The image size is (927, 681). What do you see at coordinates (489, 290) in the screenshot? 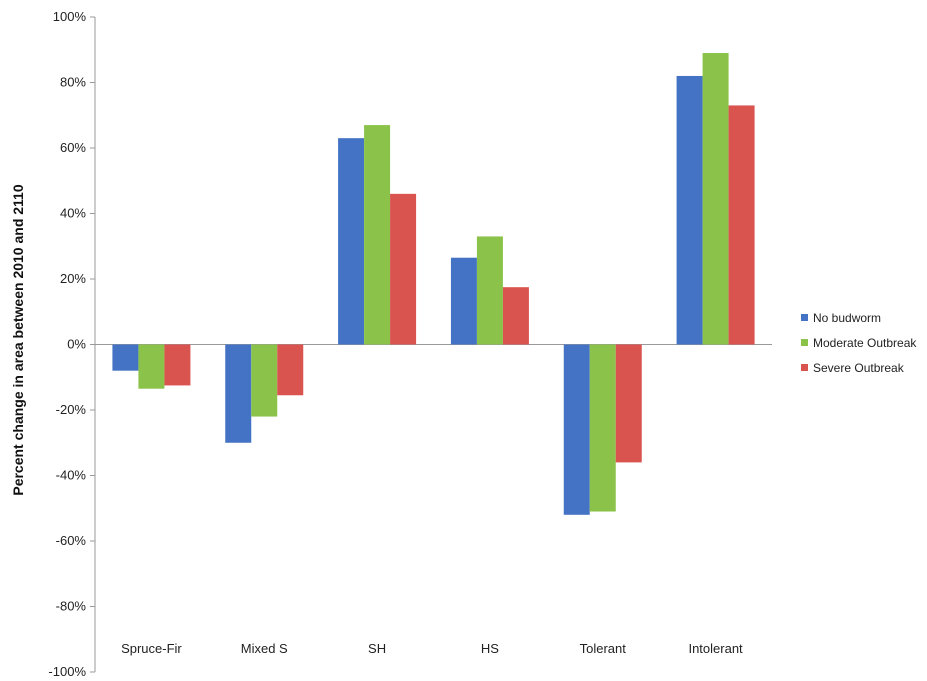
I see `bar-moderate-outbreak-hs` at bounding box center [489, 290].